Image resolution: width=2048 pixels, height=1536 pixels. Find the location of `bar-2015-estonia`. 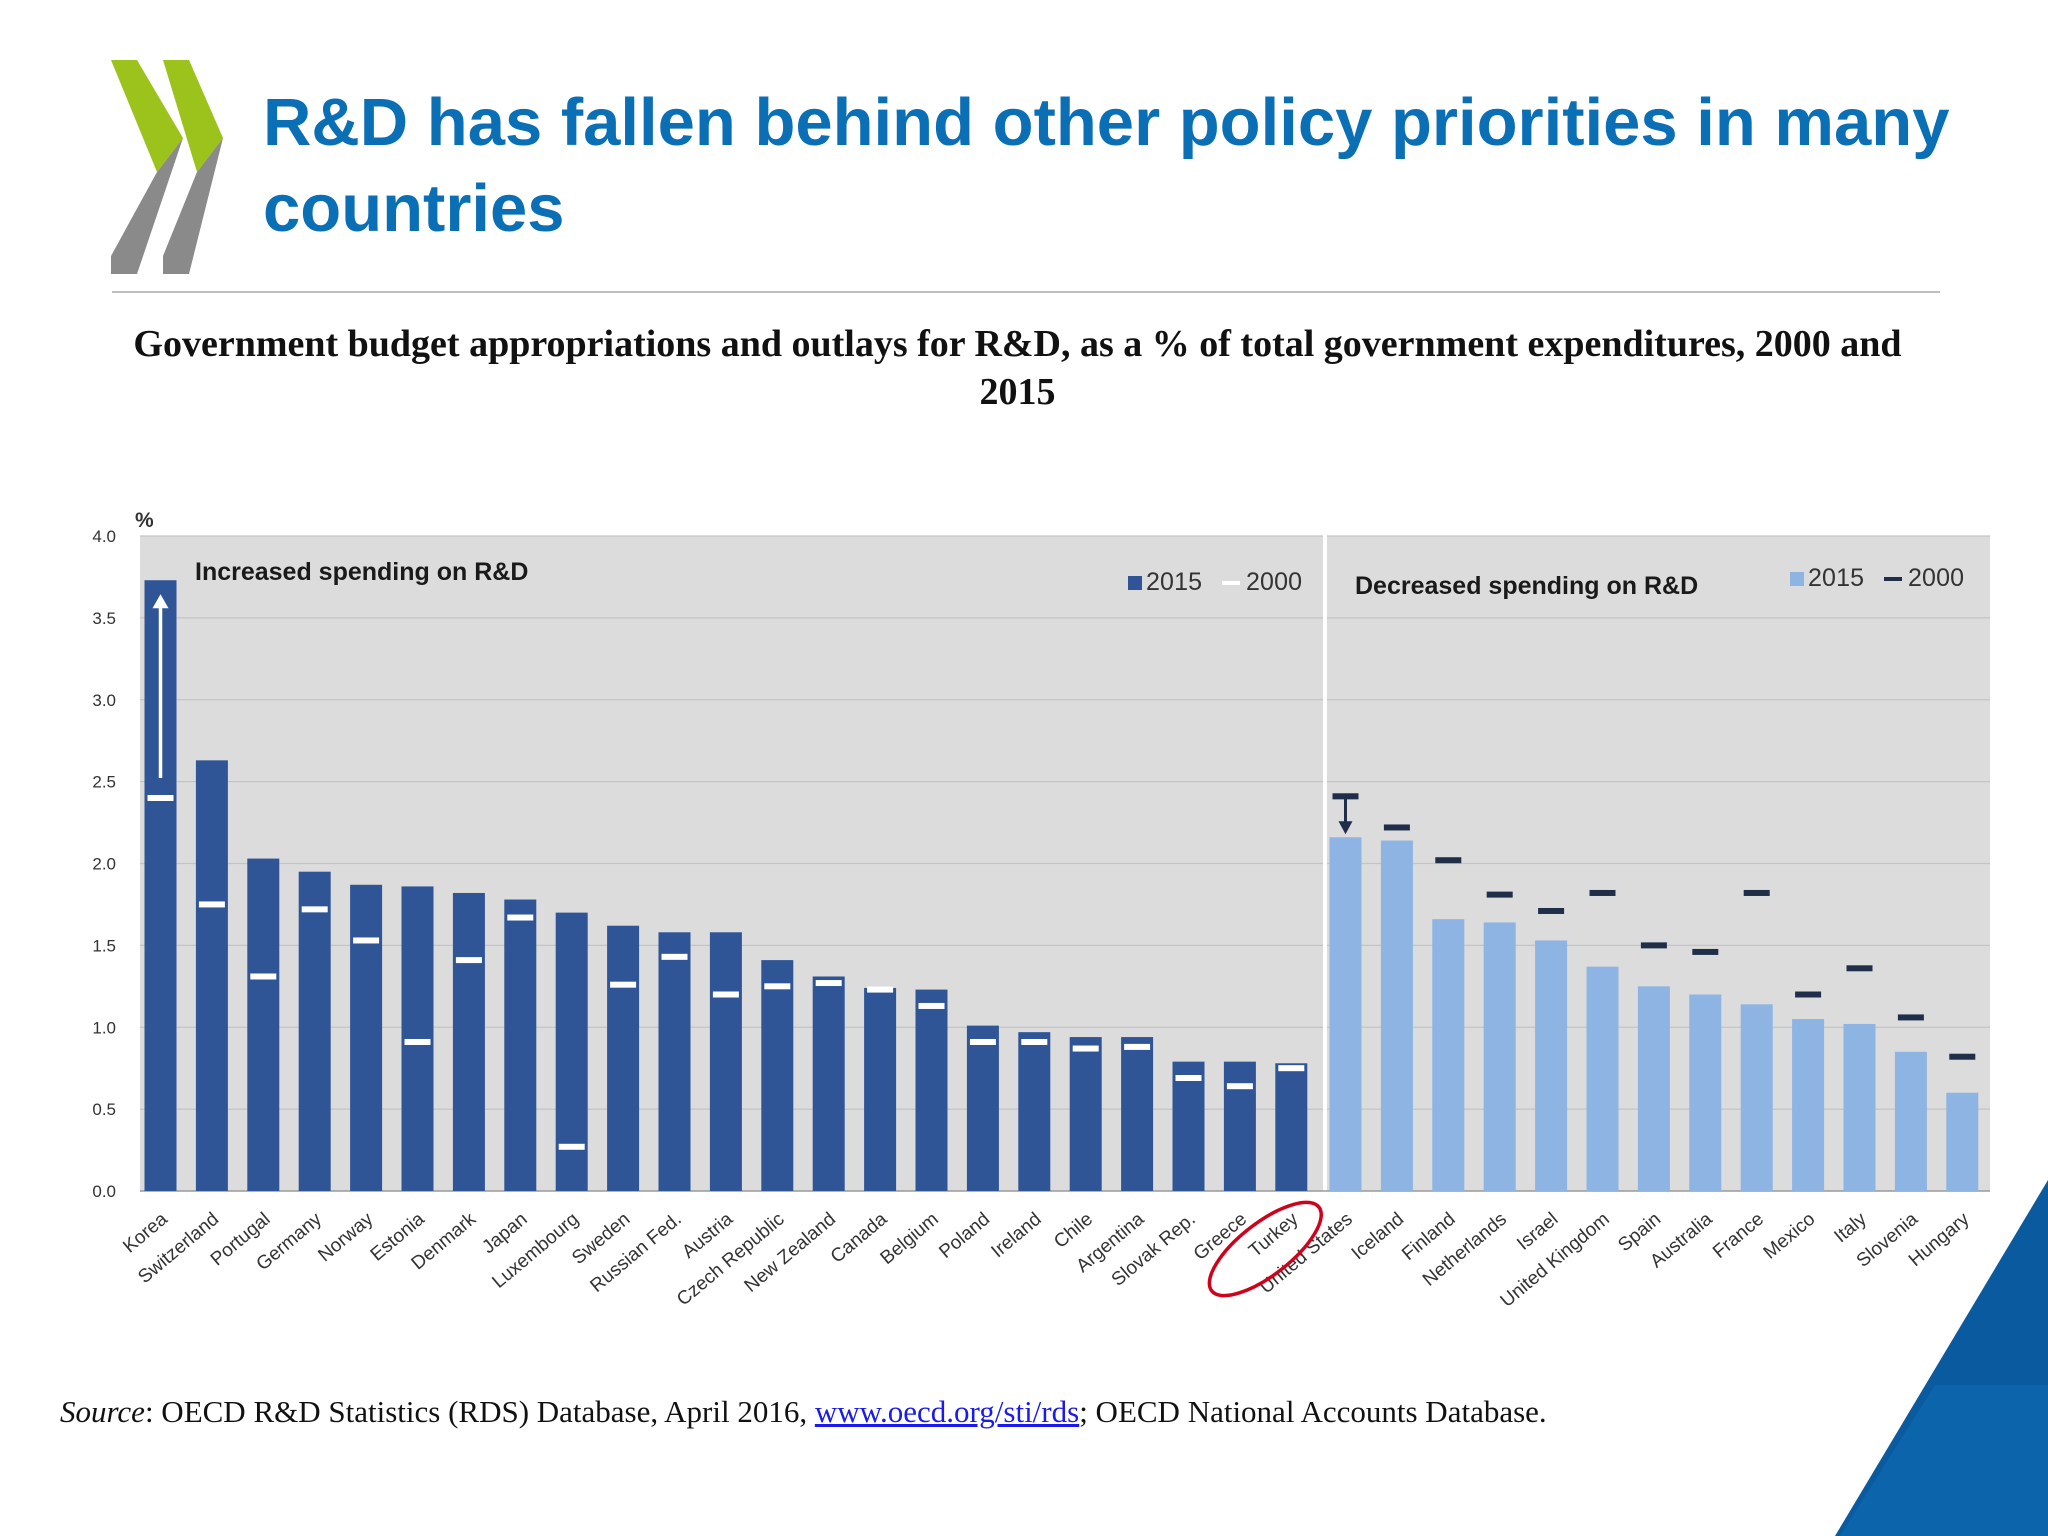

bar-2015-estonia is located at coordinates (417, 1038).